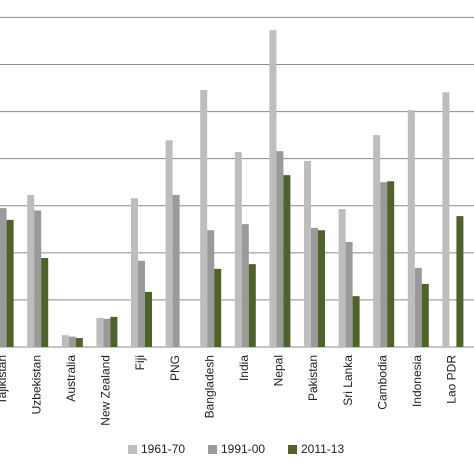  What do you see at coordinates (36, 384) in the screenshot?
I see `x-tick-label: Uzbekistan` at bounding box center [36, 384].